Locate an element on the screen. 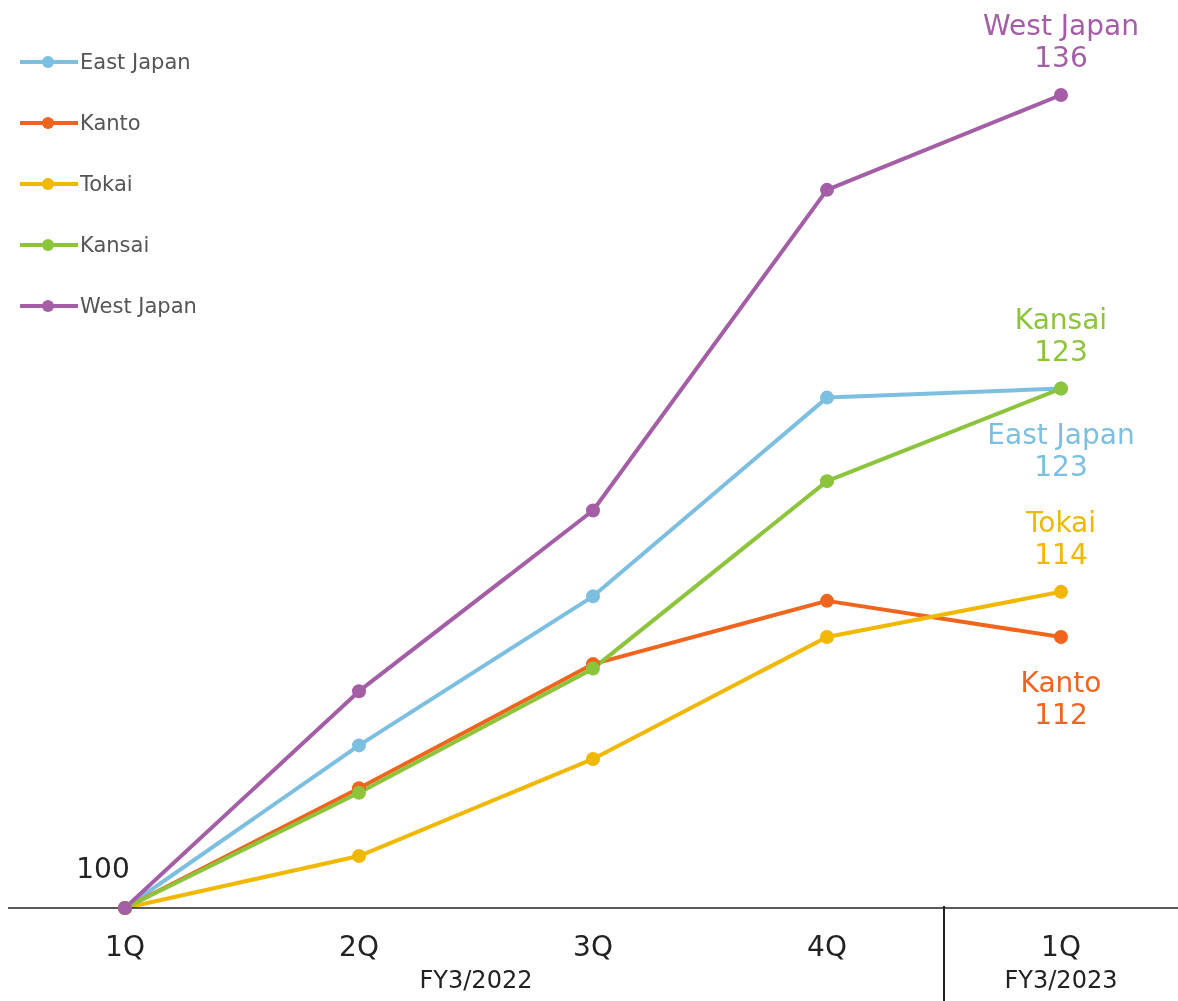 This screenshot has width=1178, height=1001. data-label: 114 is located at coordinates (1061, 554).